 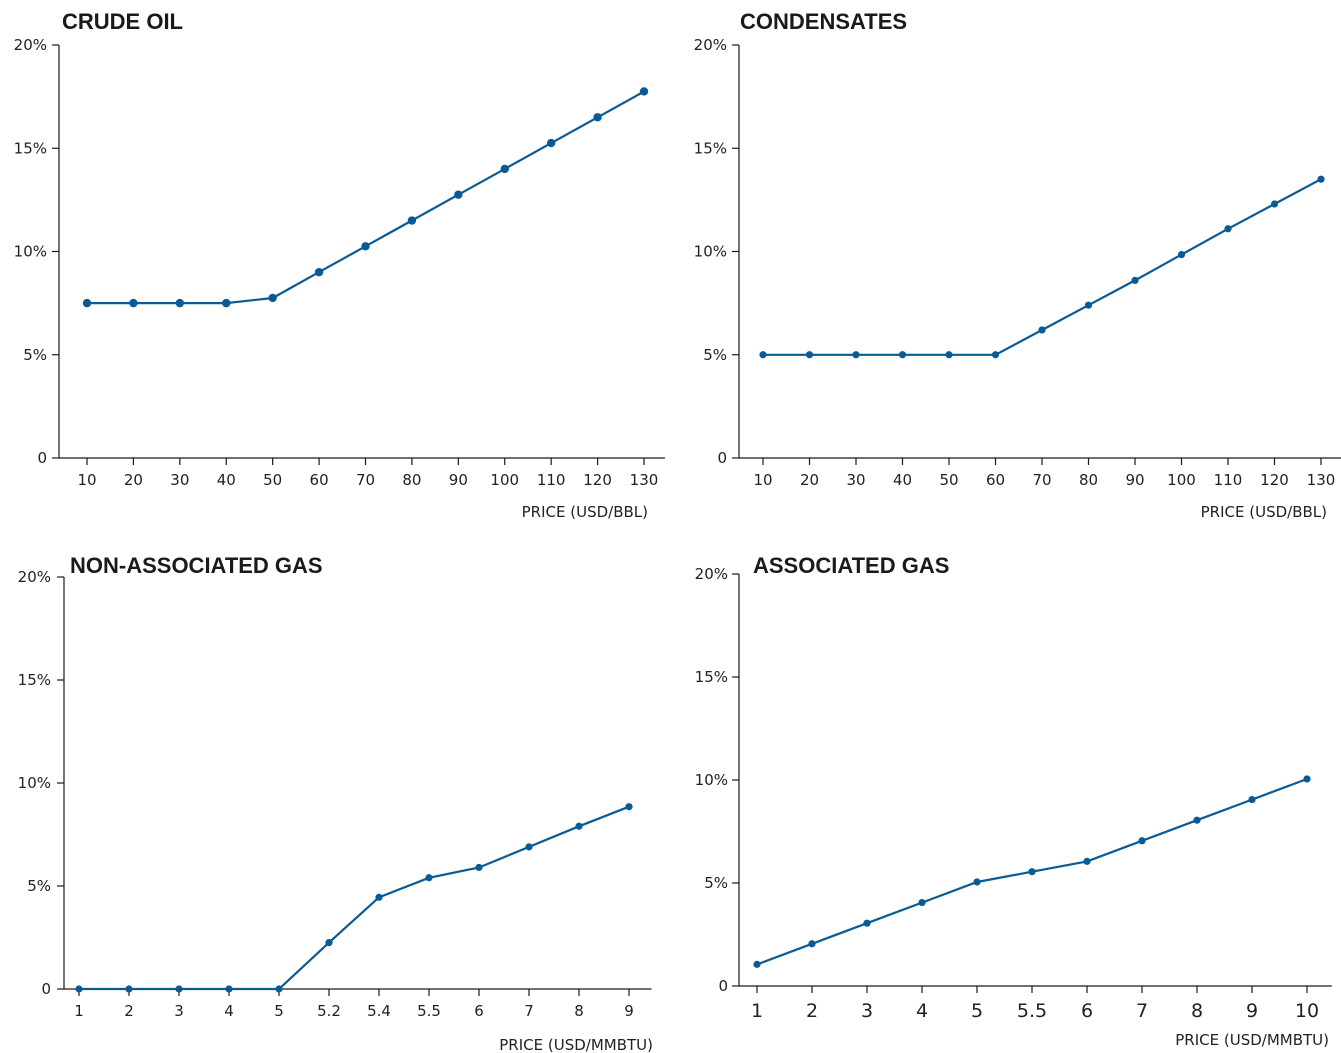 I want to click on x-axis-label: PRICE (USD/BBL), so click(x=1264, y=512).